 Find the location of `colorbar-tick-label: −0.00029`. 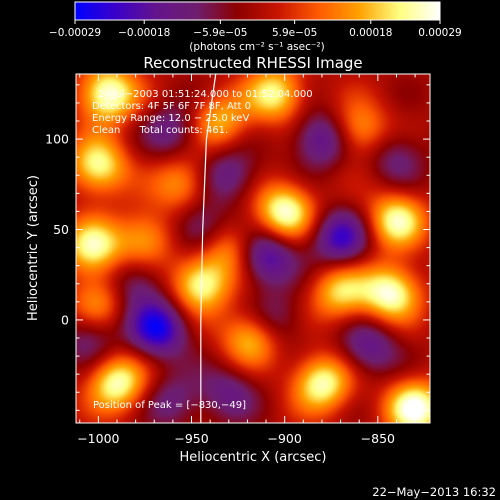

colorbar-tick-label: −0.00029 is located at coordinates (75, 33).